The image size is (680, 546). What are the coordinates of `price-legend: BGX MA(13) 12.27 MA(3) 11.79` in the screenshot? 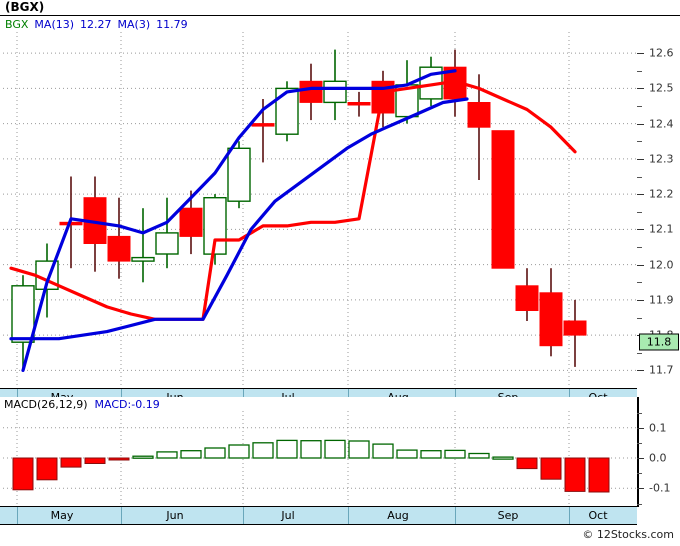 It's located at (99, 24).